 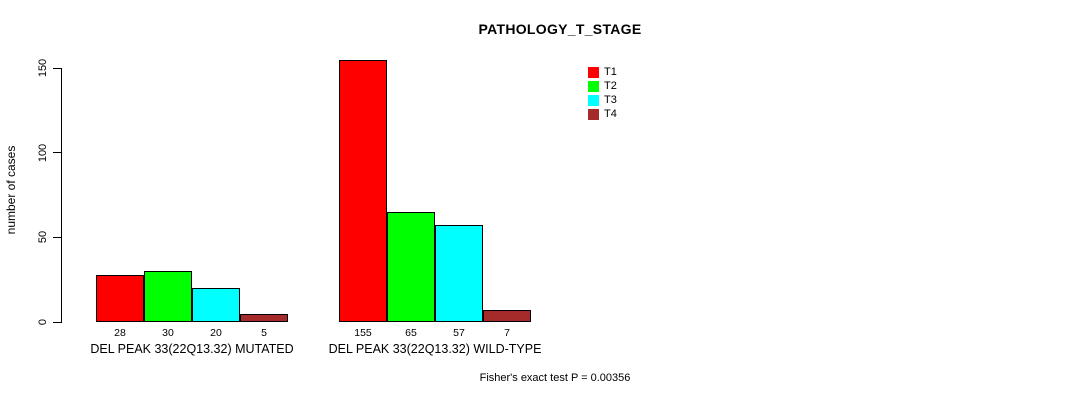 I want to click on bar-value-label: 28, so click(x=120, y=333).